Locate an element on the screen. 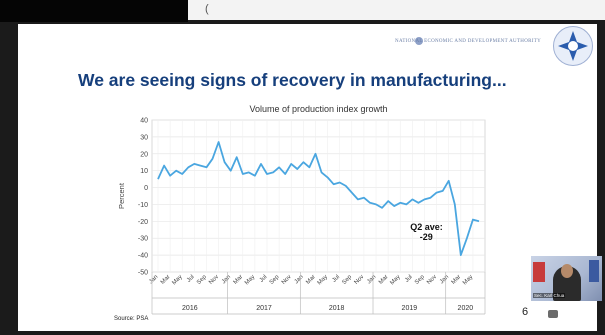 This screenshot has width=605, height=335. y-tick-label: -50 is located at coordinates (143, 273).